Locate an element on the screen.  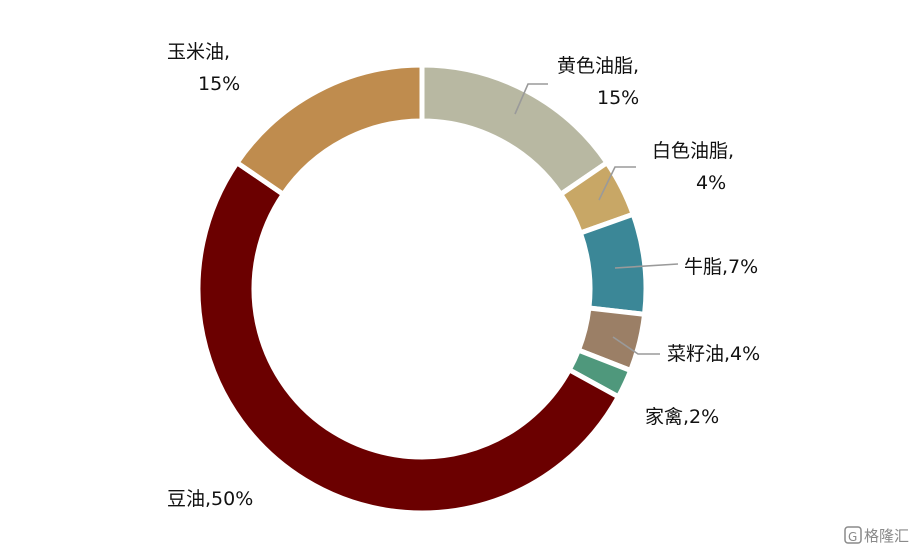
watermark-text: 格隆汇 is located at coordinates (886, 536).